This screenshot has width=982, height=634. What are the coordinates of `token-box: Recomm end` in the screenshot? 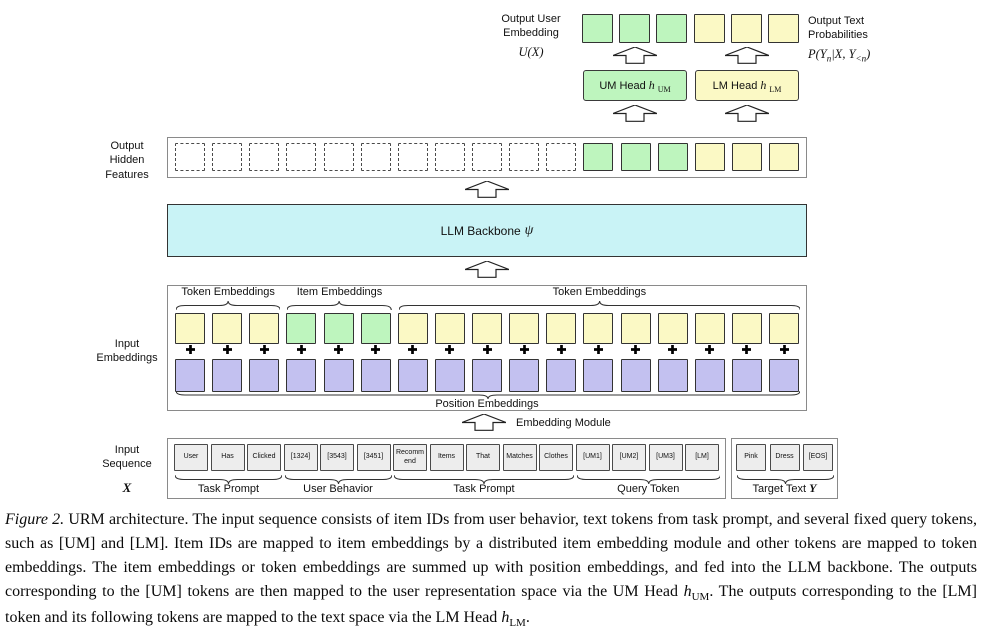 It's located at (410, 457).